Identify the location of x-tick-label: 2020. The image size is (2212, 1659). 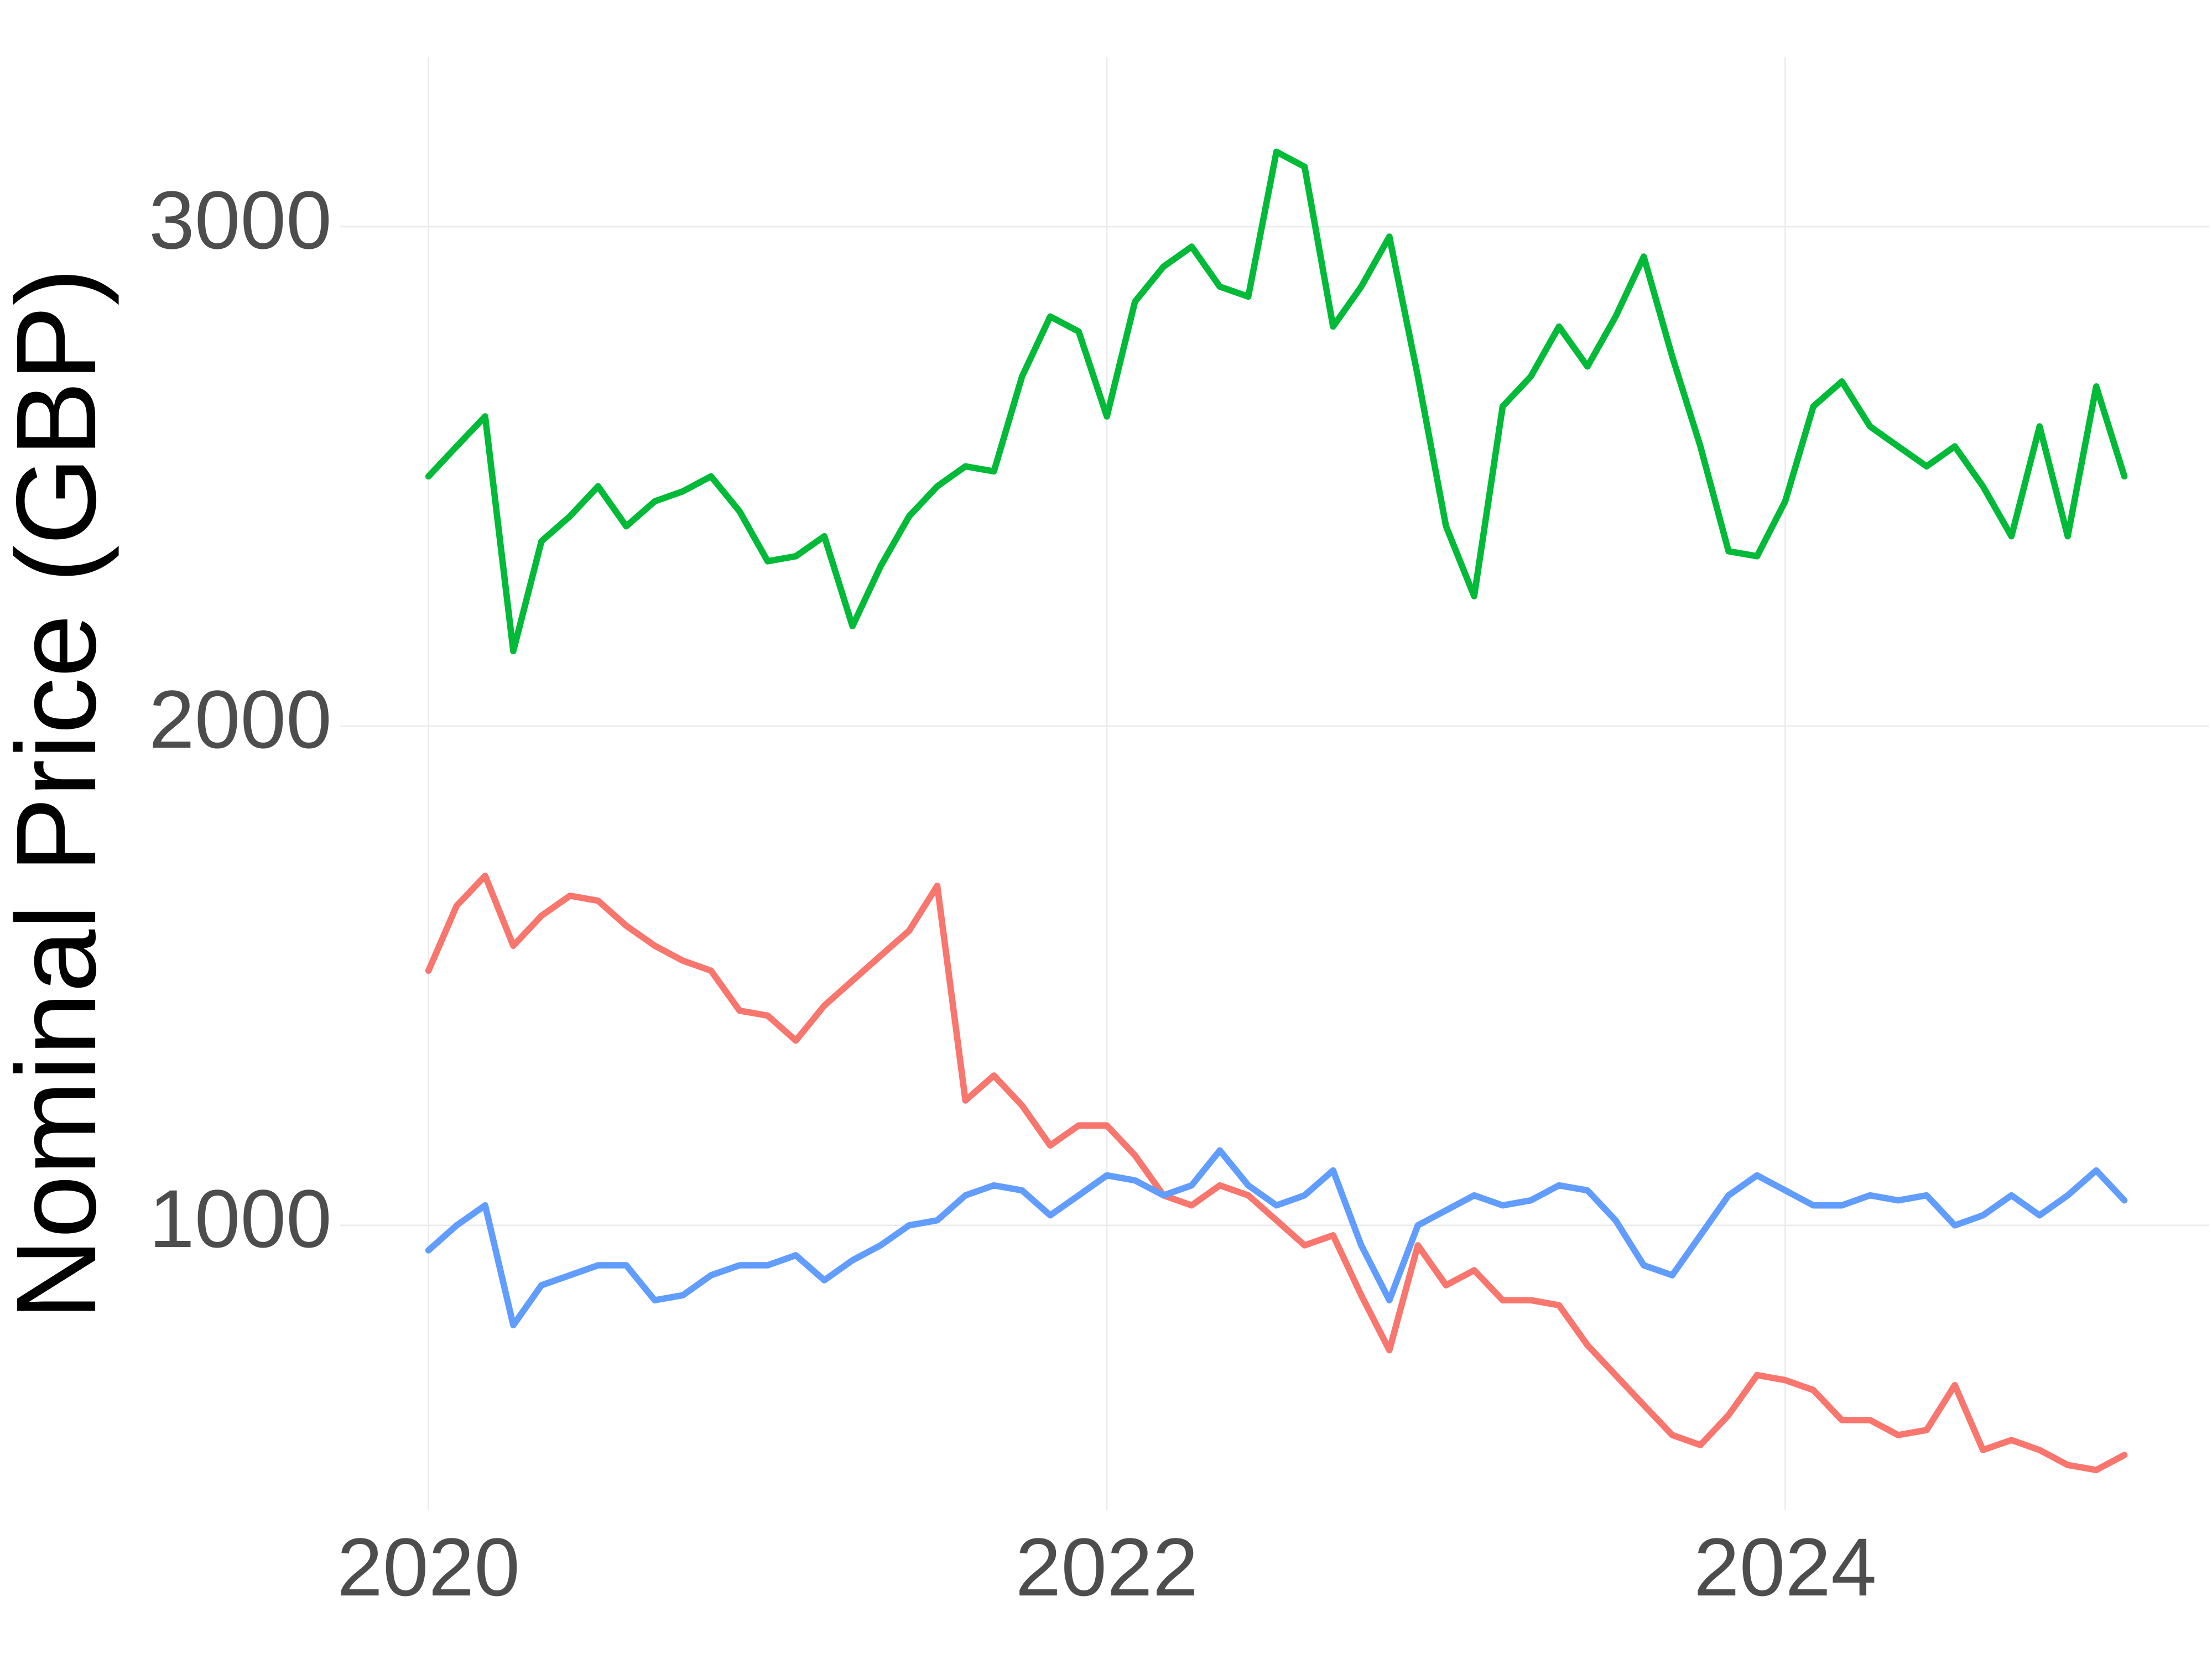
(428, 1567).